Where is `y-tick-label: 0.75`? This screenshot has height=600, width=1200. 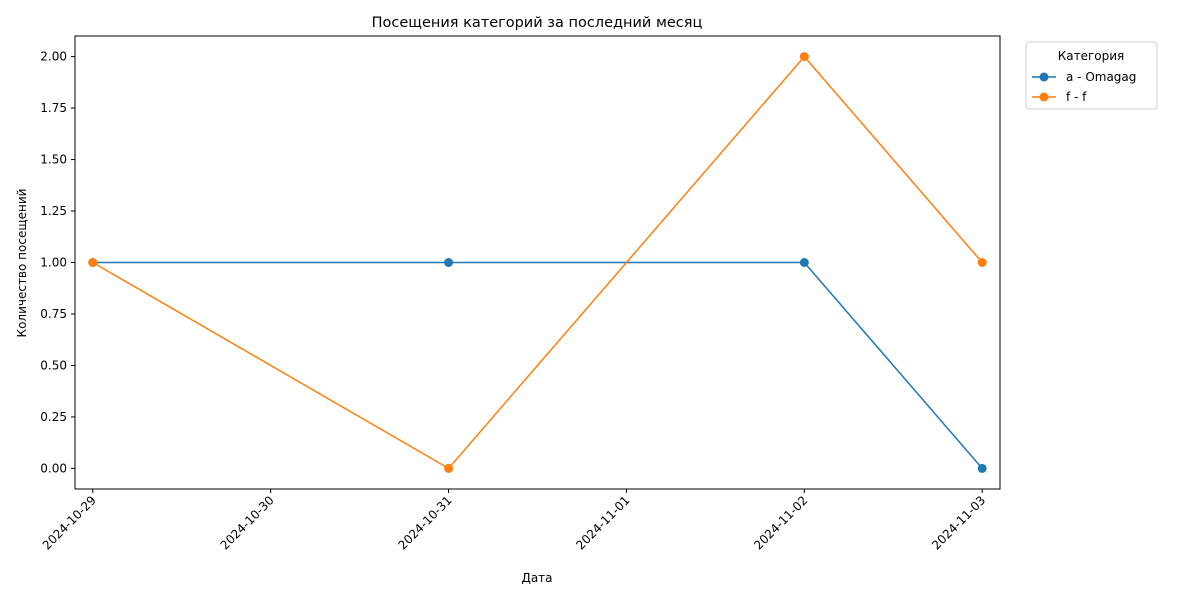
y-tick-label: 0.75 is located at coordinates (53, 314).